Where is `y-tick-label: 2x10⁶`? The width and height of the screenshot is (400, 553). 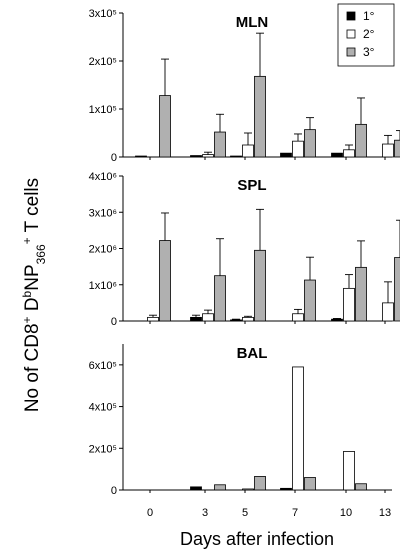 y-tick-label: 2x10⁶ is located at coordinates (103, 250).